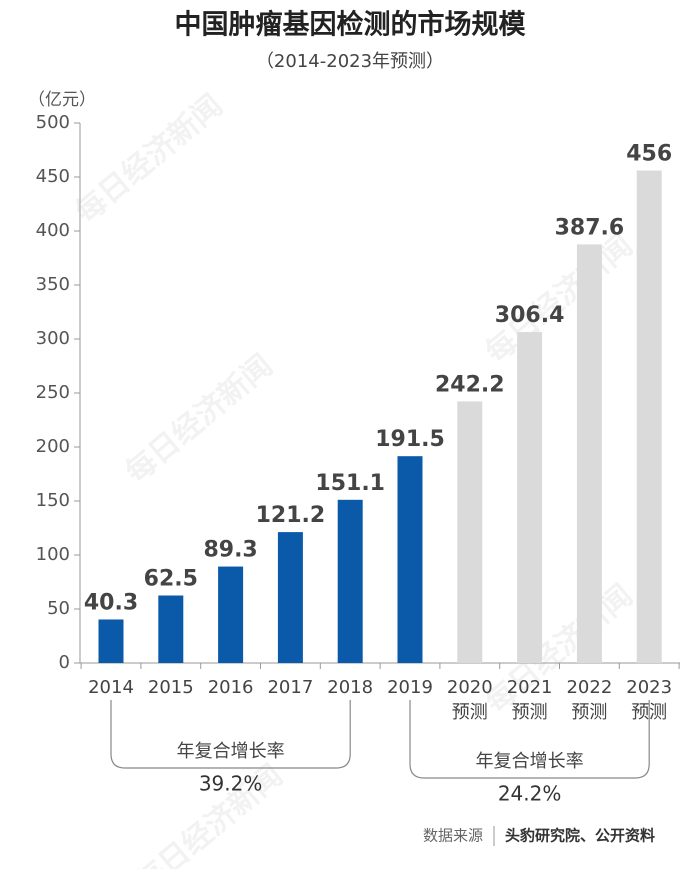  Describe the element at coordinates (350, 687) in the screenshot. I see `x-tick-label: 2018` at that location.